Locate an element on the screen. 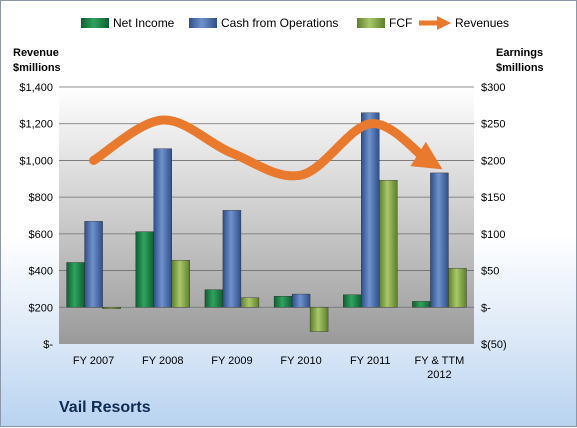 The height and width of the screenshot is (428, 577). right-tick-label: $- is located at coordinates (486, 308).